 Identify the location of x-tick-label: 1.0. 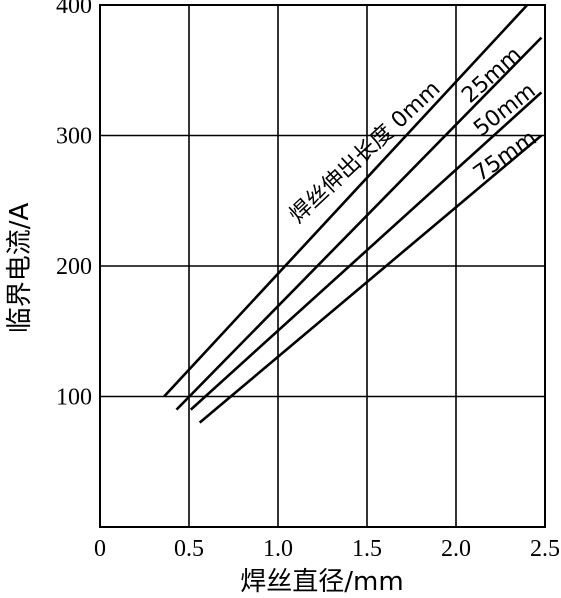
(278, 549).